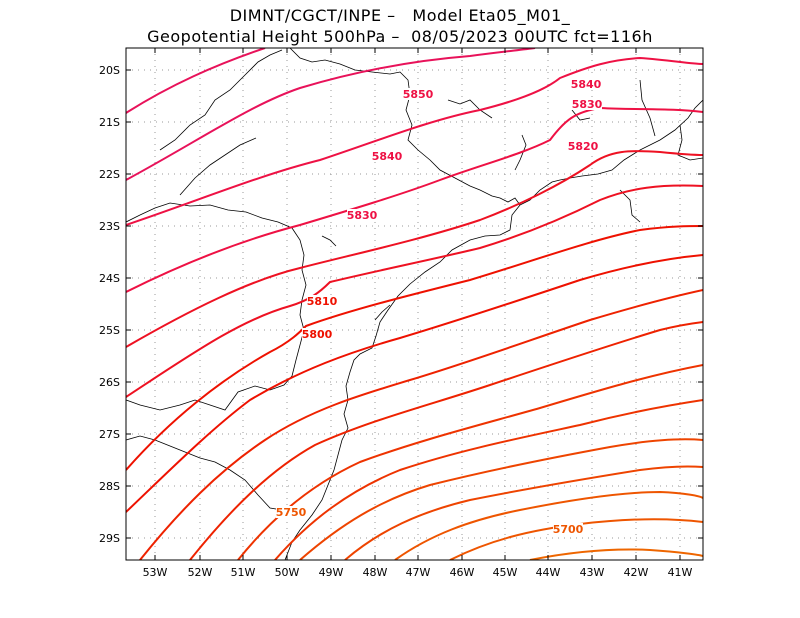 The image size is (800, 618). What do you see at coordinates (109, 226) in the screenshot?
I see `lat-label: 23S` at bounding box center [109, 226].